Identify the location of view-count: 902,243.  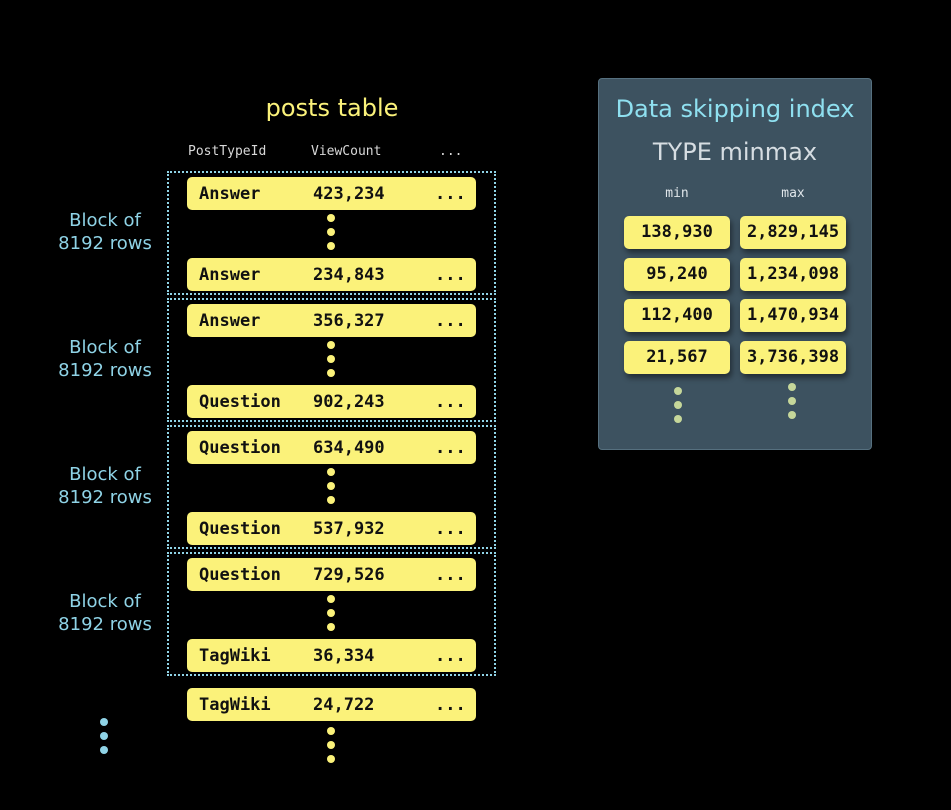
(349, 402).